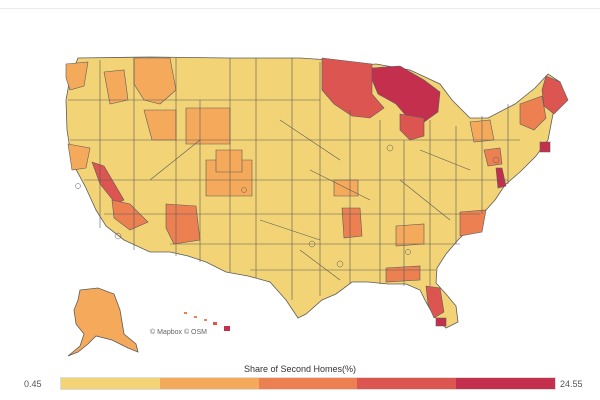  Describe the element at coordinates (435, 302) in the screenshot. I see `region-florida-gulf` at that location.